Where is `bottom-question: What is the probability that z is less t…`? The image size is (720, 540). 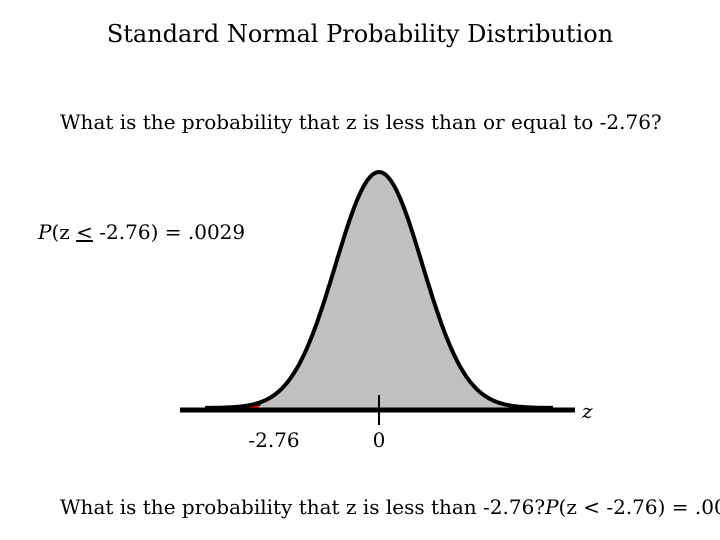
bottom-question: What is the probability that z is less t… is located at coordinates (390, 507).